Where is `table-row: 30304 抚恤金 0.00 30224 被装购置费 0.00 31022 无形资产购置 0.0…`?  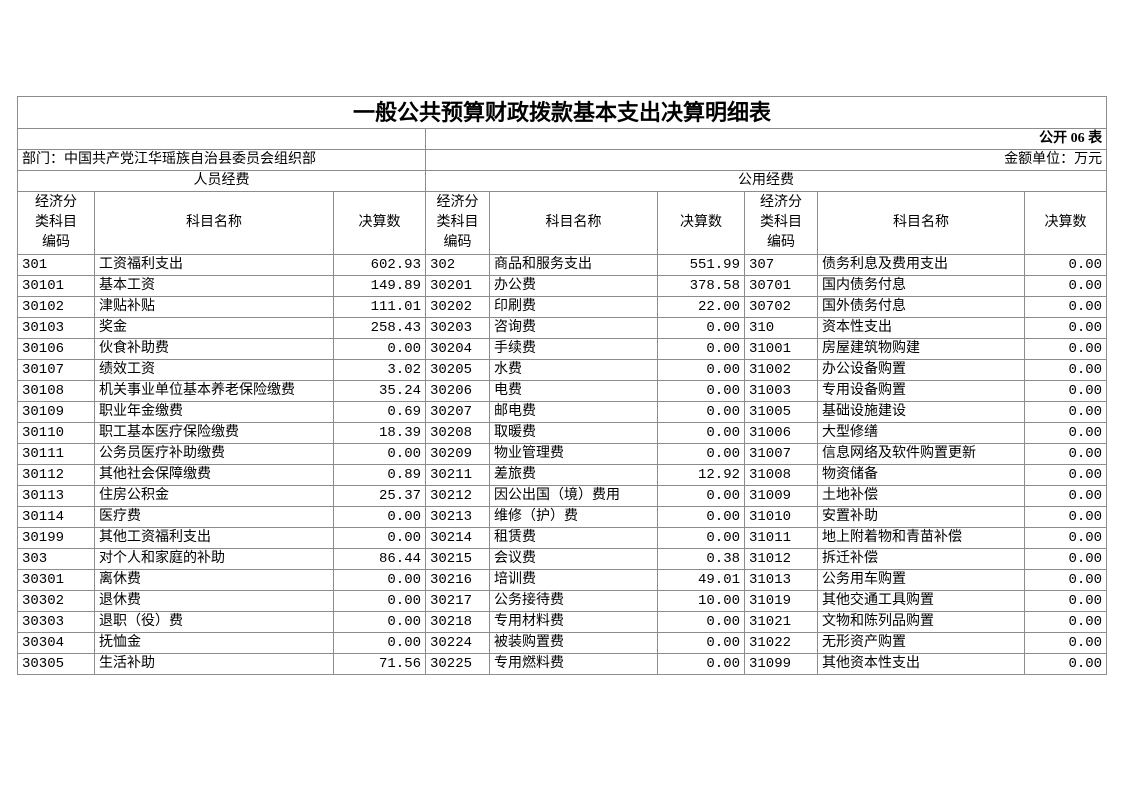
table-row: 30304 抚恤金 0.00 30224 被装购置费 0.00 31022 无形资产购置 0.0… is located at coordinates (562, 643).